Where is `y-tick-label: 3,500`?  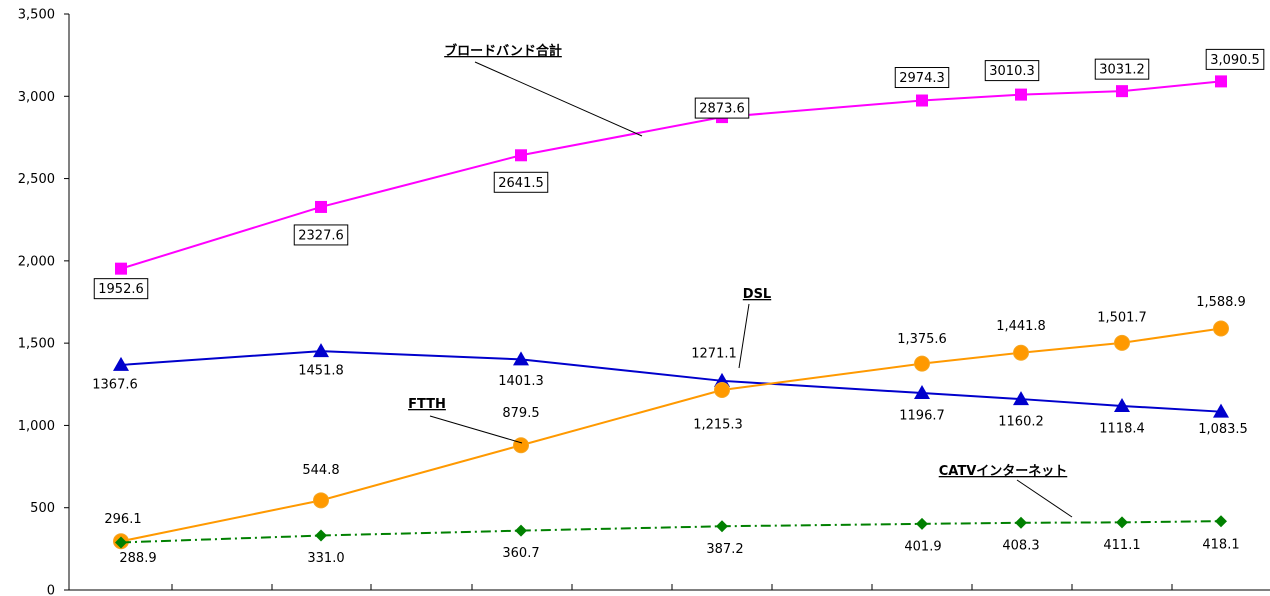
y-tick-label: 3,500 is located at coordinates (36, 15).